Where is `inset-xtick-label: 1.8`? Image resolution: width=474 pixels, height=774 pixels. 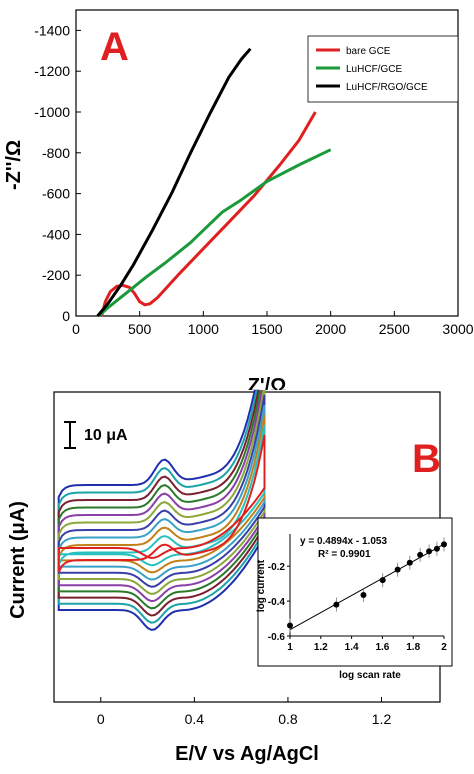 inset-xtick-label: 1.8 is located at coordinates (413, 647).